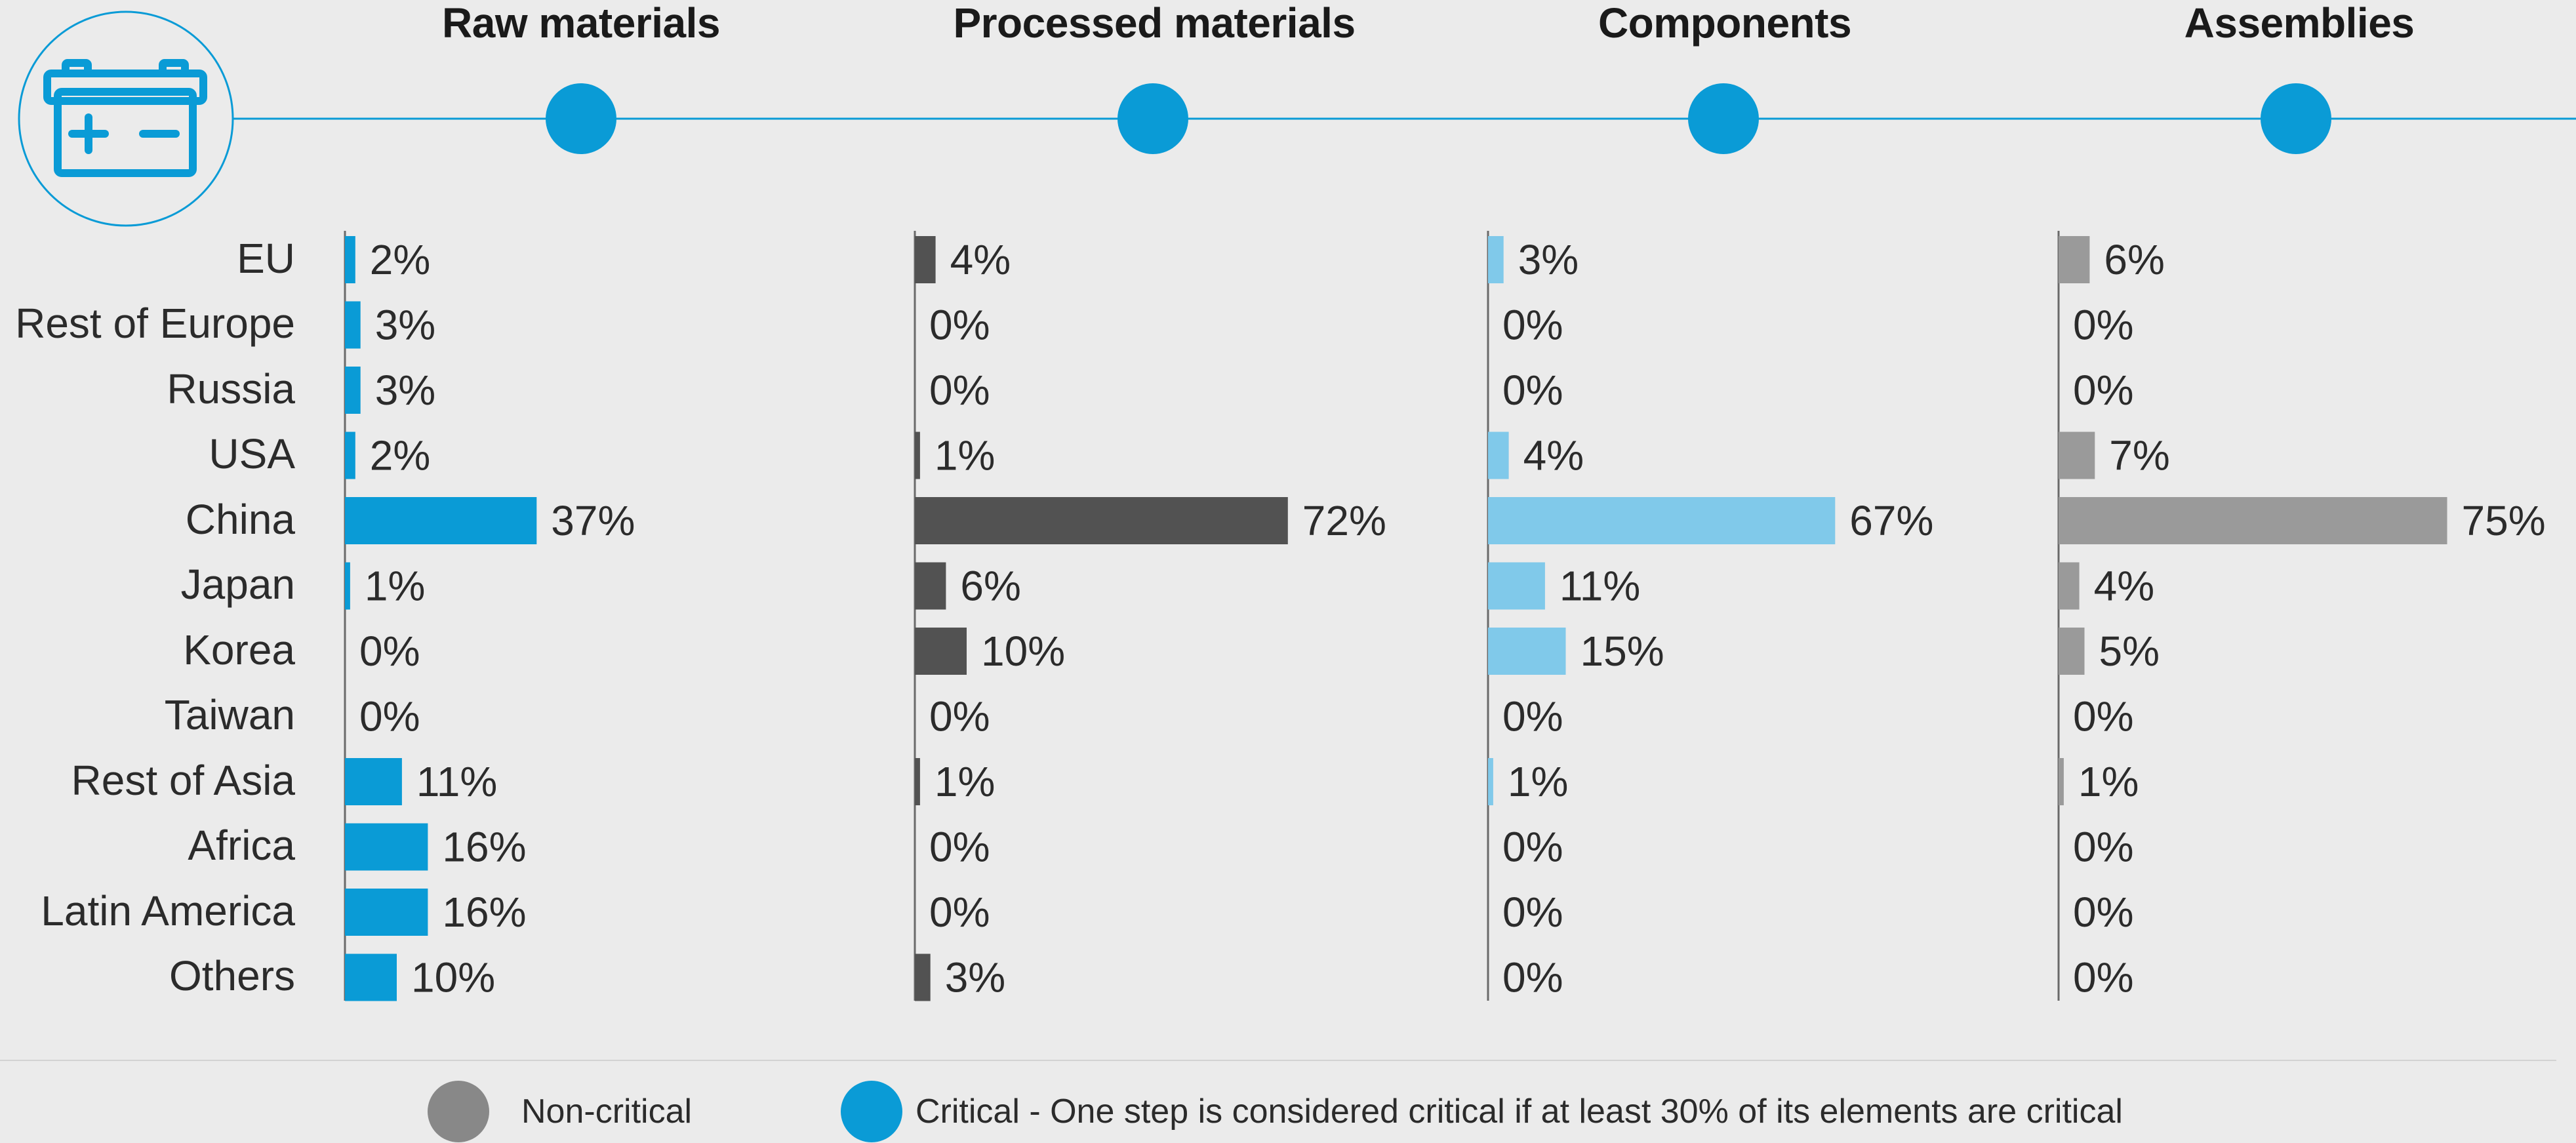 Image resolution: width=2576 pixels, height=1143 pixels. Describe the element at coordinates (1532, 716) in the screenshot. I see `data-label-components-taiwan: 0%` at that location.